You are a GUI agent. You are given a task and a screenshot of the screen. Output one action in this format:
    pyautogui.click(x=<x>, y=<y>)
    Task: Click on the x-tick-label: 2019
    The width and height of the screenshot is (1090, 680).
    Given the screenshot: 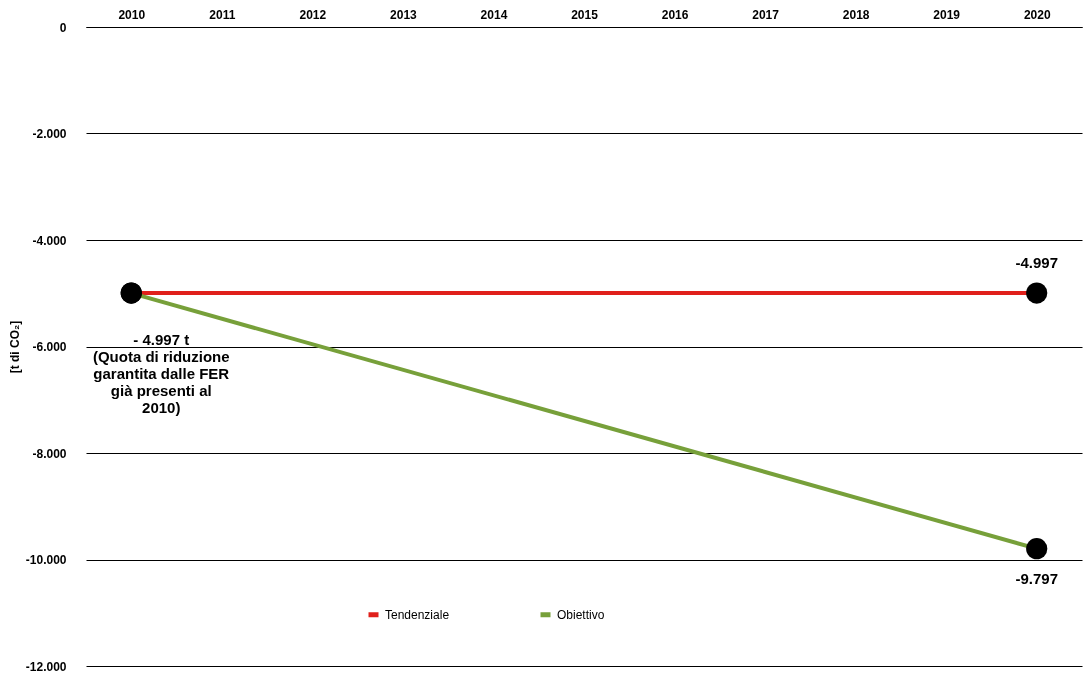 What is the action you would take?
    pyautogui.click(x=947, y=14)
    